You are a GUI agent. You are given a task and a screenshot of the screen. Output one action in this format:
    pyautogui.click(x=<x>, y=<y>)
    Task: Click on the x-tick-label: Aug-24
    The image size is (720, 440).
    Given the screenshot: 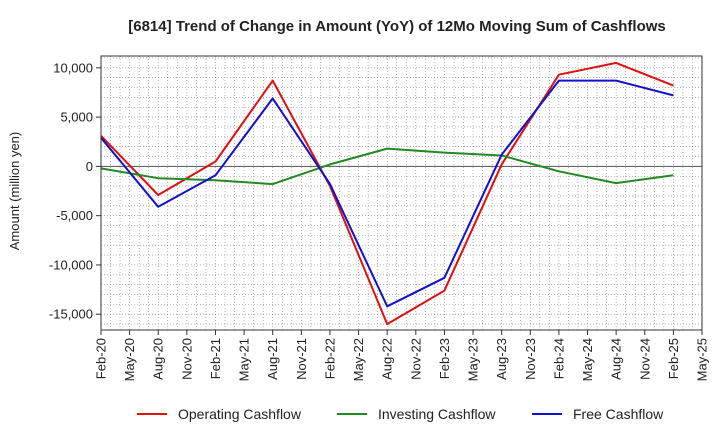 What is the action you would take?
    pyautogui.click(x=616, y=359)
    